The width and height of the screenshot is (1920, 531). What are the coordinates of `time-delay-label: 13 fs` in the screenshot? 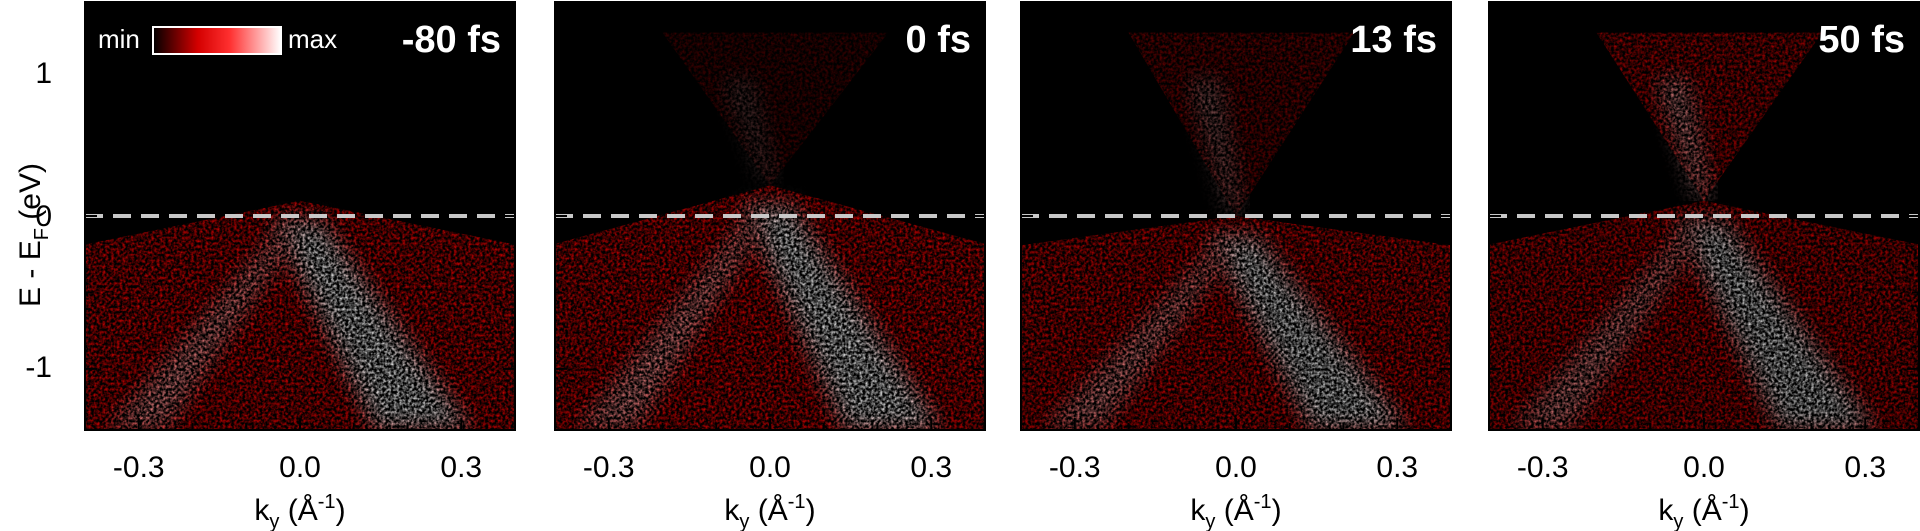 It's located at (1393, 40).